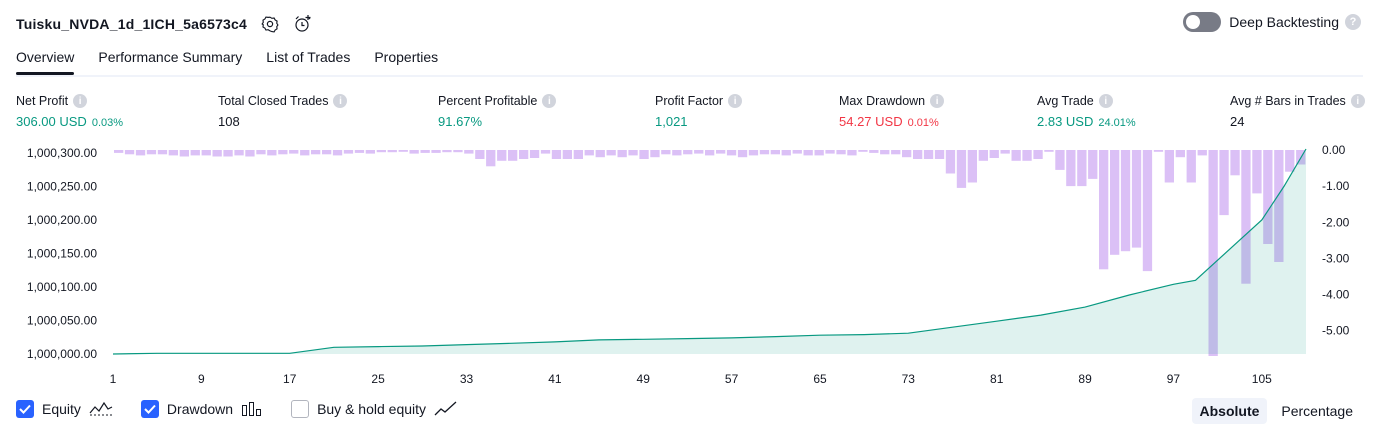 The image size is (1379, 435). What do you see at coordinates (1229, 411) in the screenshot?
I see `absolute-button: Absolute` at bounding box center [1229, 411].